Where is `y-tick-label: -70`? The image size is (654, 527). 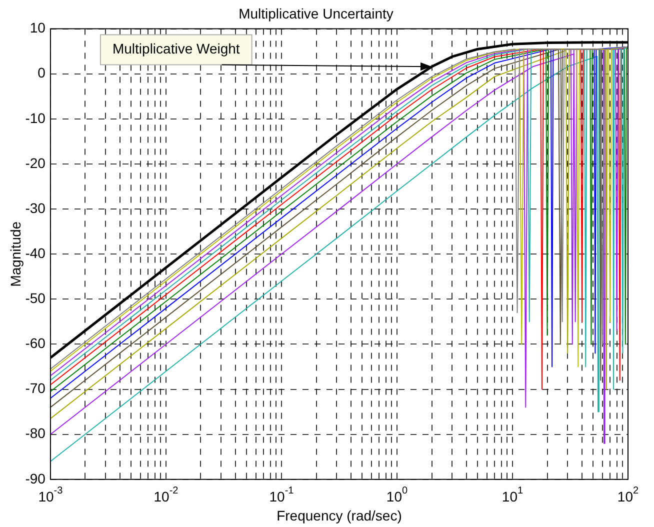 y-tick-label: -70 is located at coordinates (35, 388).